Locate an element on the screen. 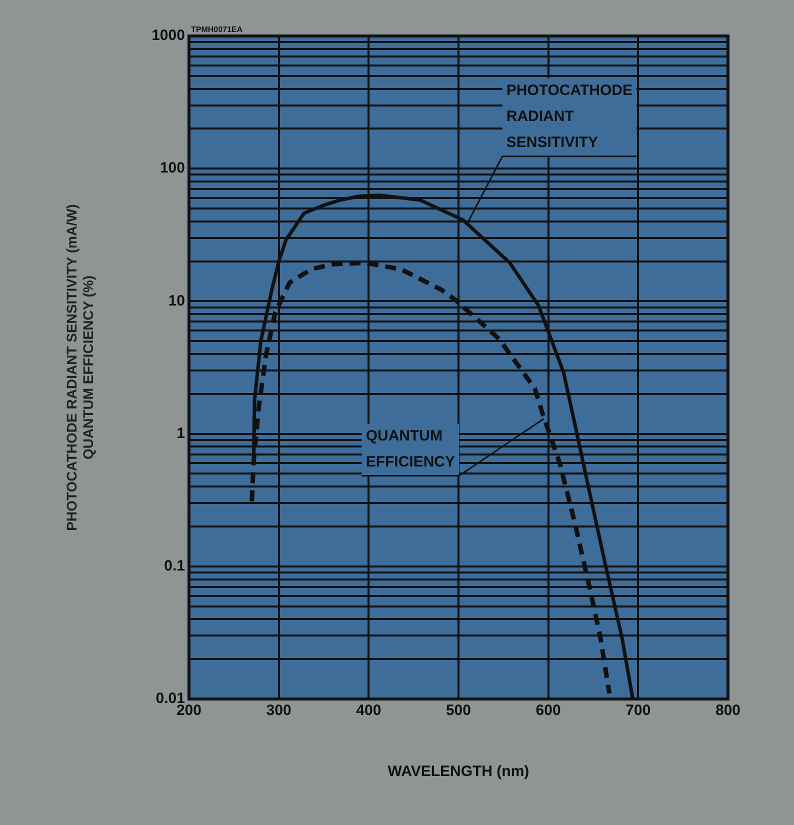 Image resolution: width=794 pixels, height=825 pixels. y-tick-label: 1 is located at coordinates (180, 433).